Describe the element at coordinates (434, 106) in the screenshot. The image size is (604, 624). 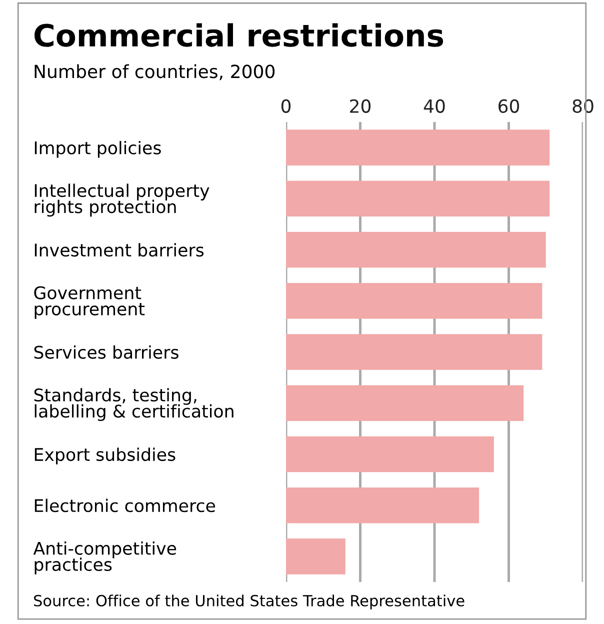
I see `x-tick-label: 40` at that location.